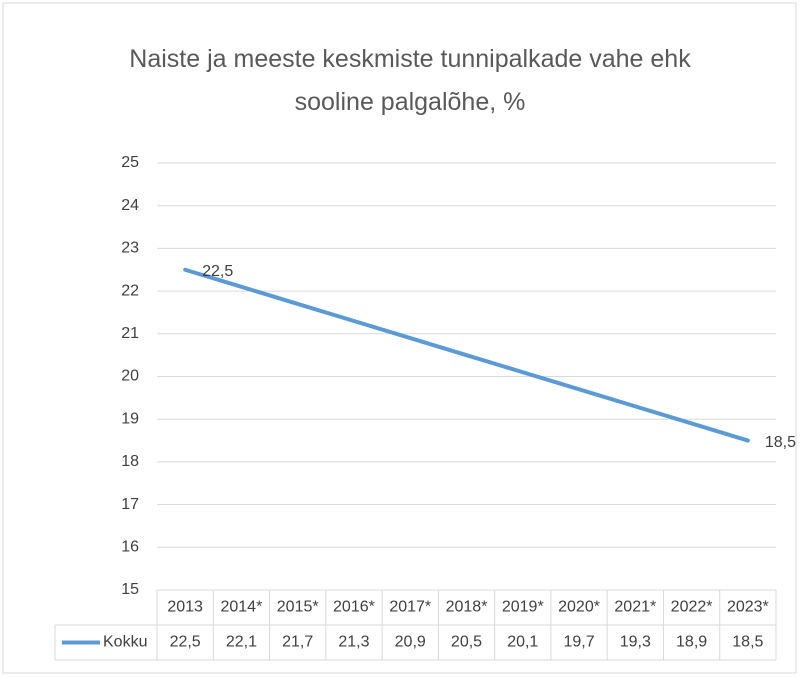 The image size is (802, 678). What do you see at coordinates (241, 642) in the screenshot?
I see `table-value: 22,1` at bounding box center [241, 642].